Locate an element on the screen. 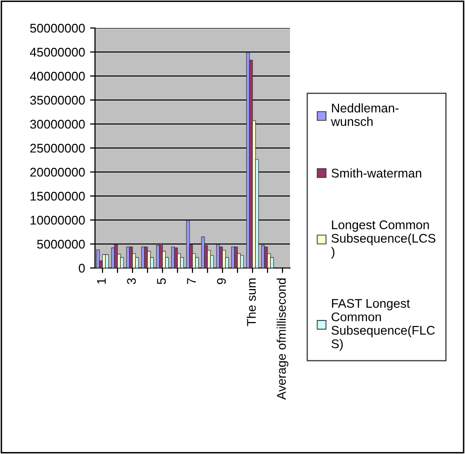 The image size is (465, 454). legend-label: Longest Common Subsequence(LCS) is located at coordinates (383, 239).